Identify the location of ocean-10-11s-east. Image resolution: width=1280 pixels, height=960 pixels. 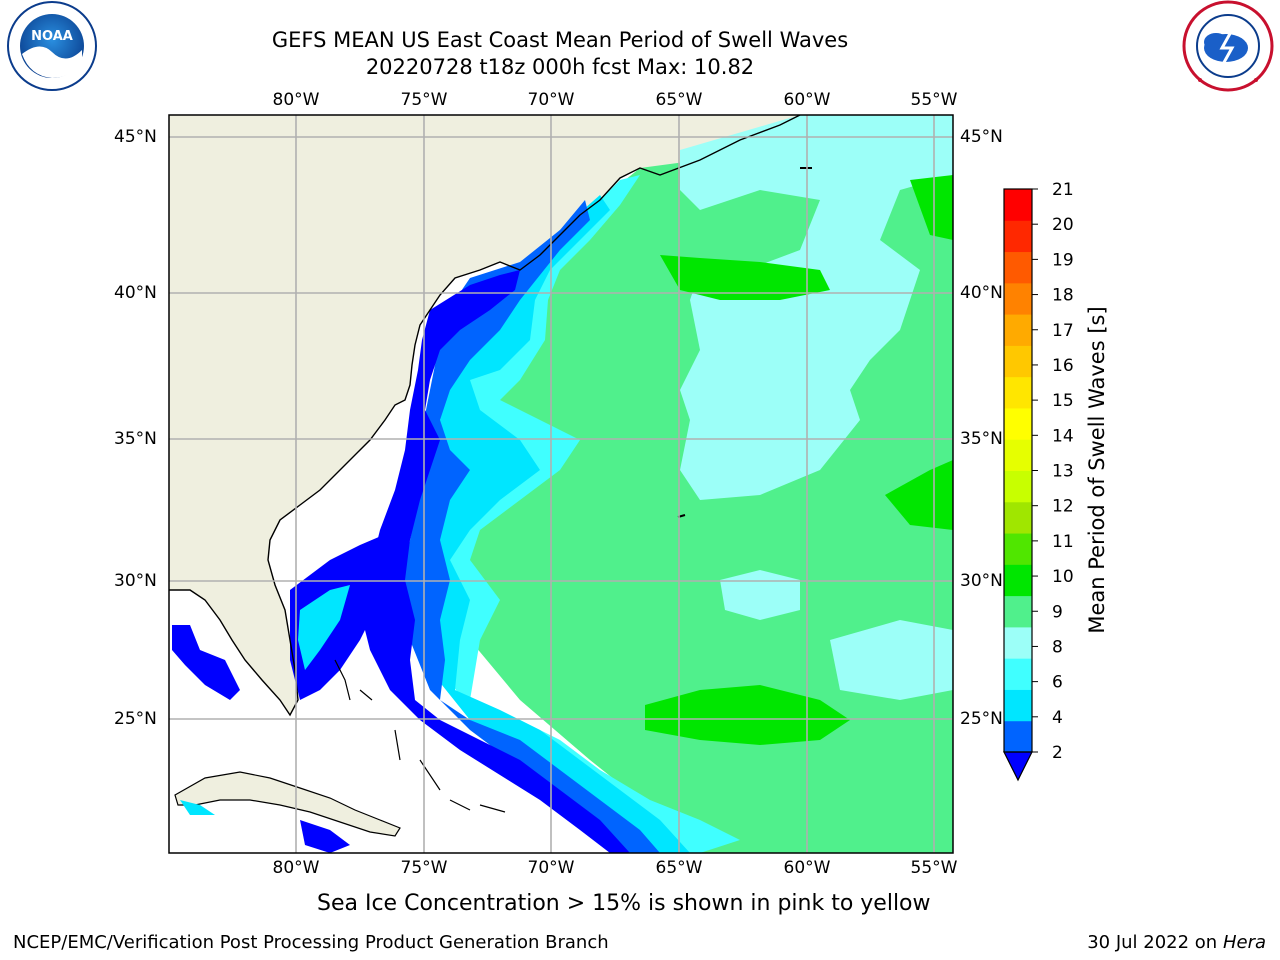
(931, 207).